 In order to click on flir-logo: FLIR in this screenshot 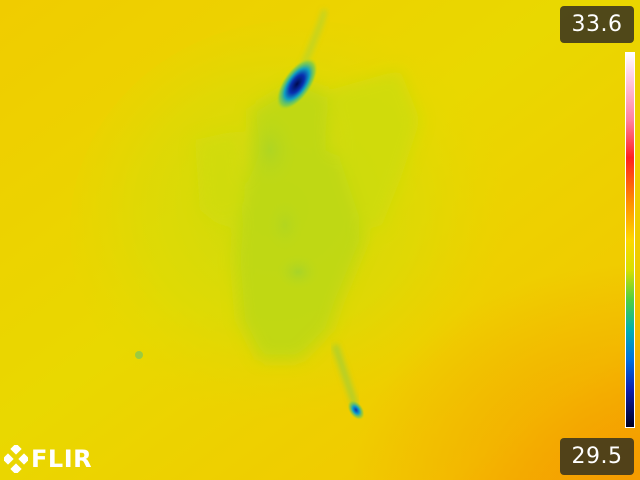, I will do `click(48, 459)`.